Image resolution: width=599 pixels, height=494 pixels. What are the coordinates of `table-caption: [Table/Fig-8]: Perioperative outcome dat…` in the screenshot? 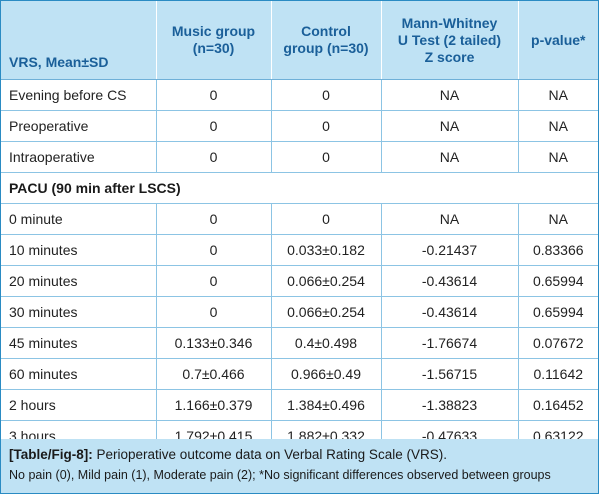 It's located at (299, 466).